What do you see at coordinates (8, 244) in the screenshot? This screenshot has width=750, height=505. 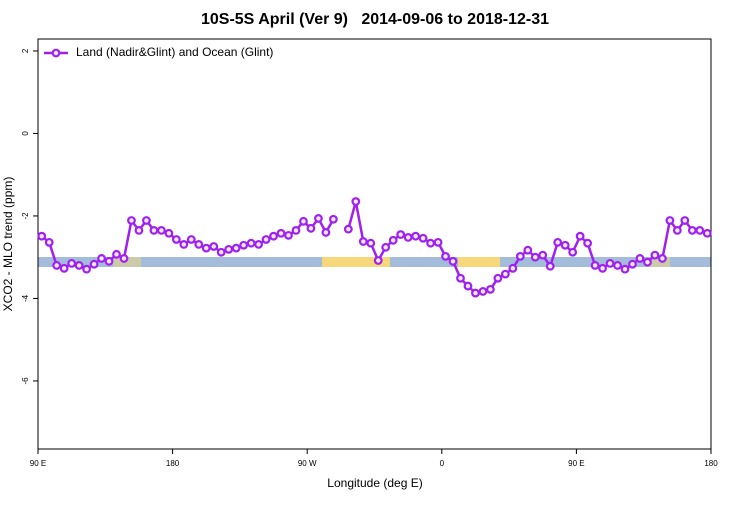 I see `y-axis-label: XCO2 - MLO trend (ppm)` at bounding box center [8, 244].